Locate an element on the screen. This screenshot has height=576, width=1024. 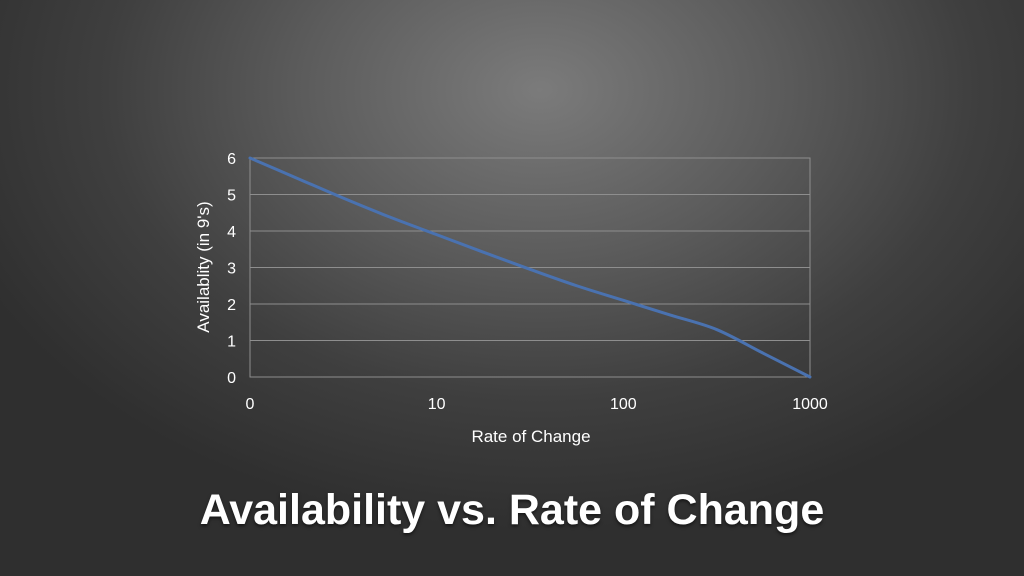
y-tick-label-0: 0 is located at coordinates (231, 378).